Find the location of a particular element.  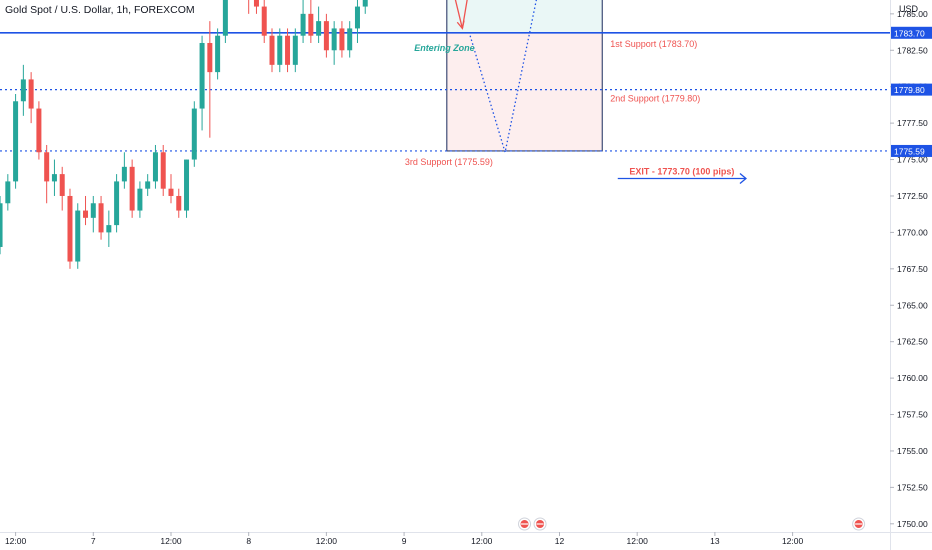

y-tick-label: 1767.50 is located at coordinates (912, 269).